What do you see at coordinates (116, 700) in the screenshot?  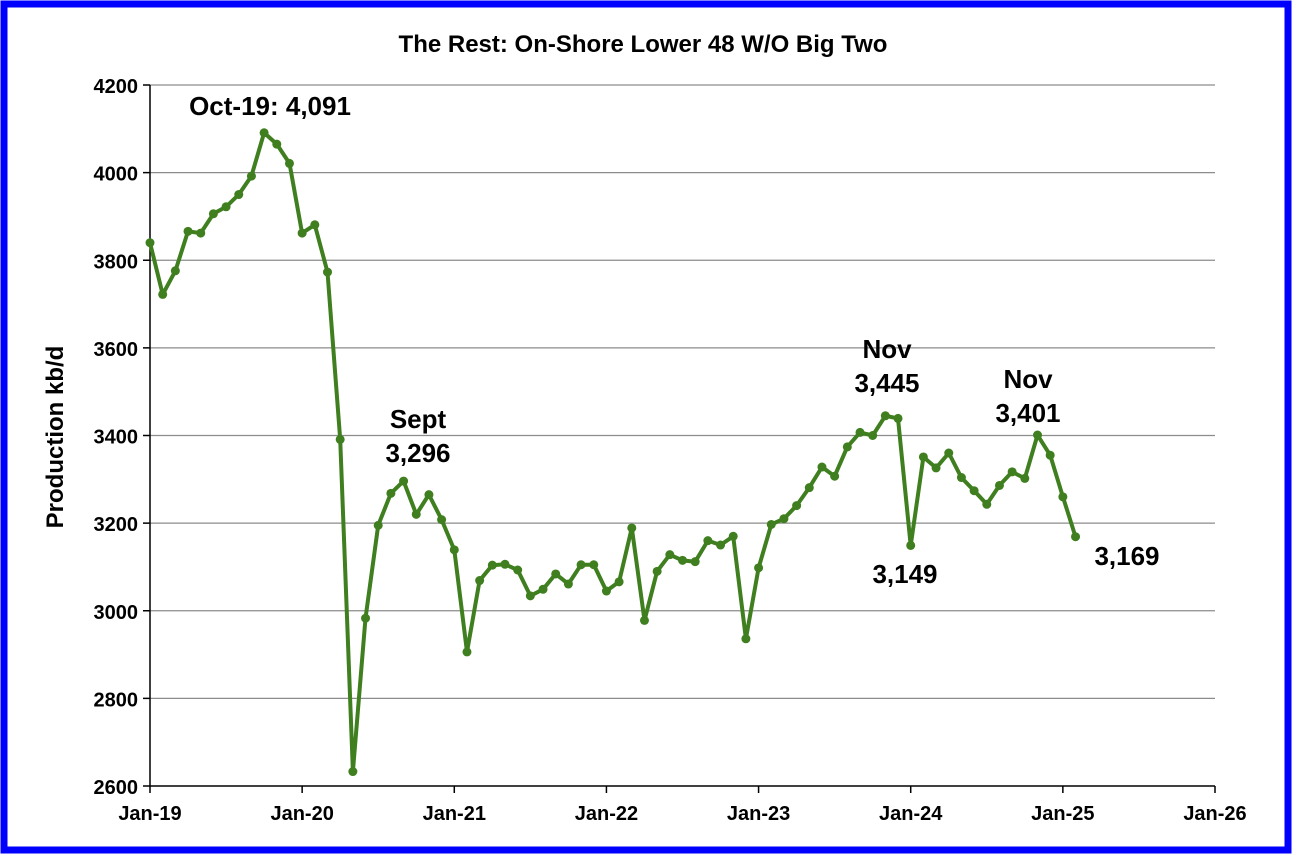 I see `y-tick-label: 2800` at bounding box center [116, 700].